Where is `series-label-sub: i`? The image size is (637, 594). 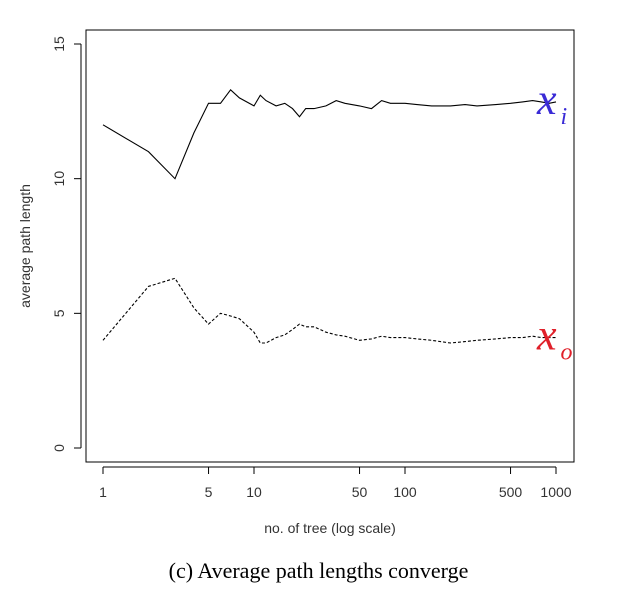
series-label-sub: i is located at coordinates (564, 117).